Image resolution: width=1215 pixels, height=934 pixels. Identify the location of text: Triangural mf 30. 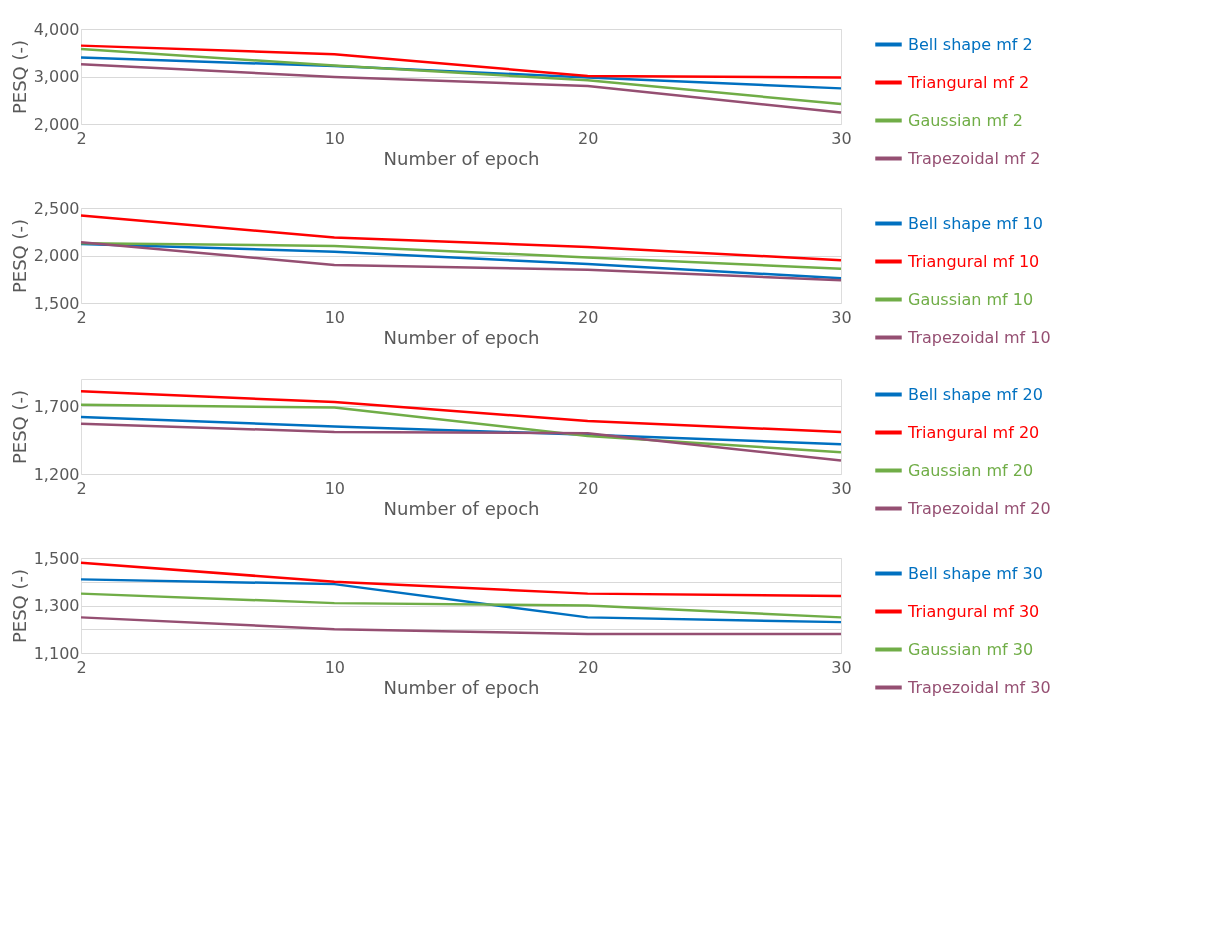
(973, 611).